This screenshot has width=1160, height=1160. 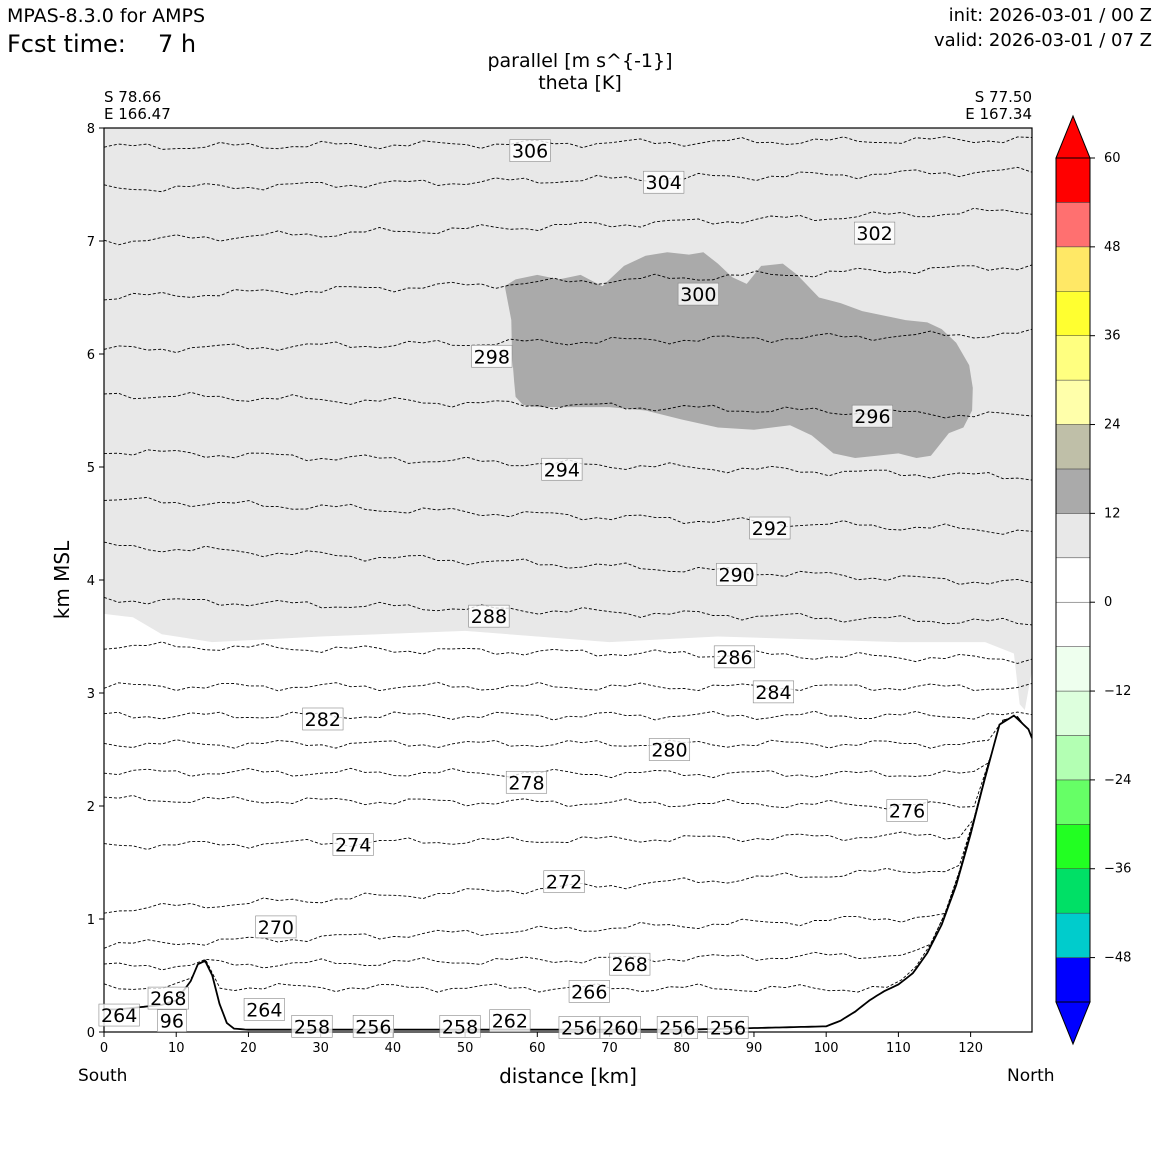 What do you see at coordinates (568, 1076) in the screenshot?
I see `x-axis-label: distance [km]` at bounding box center [568, 1076].